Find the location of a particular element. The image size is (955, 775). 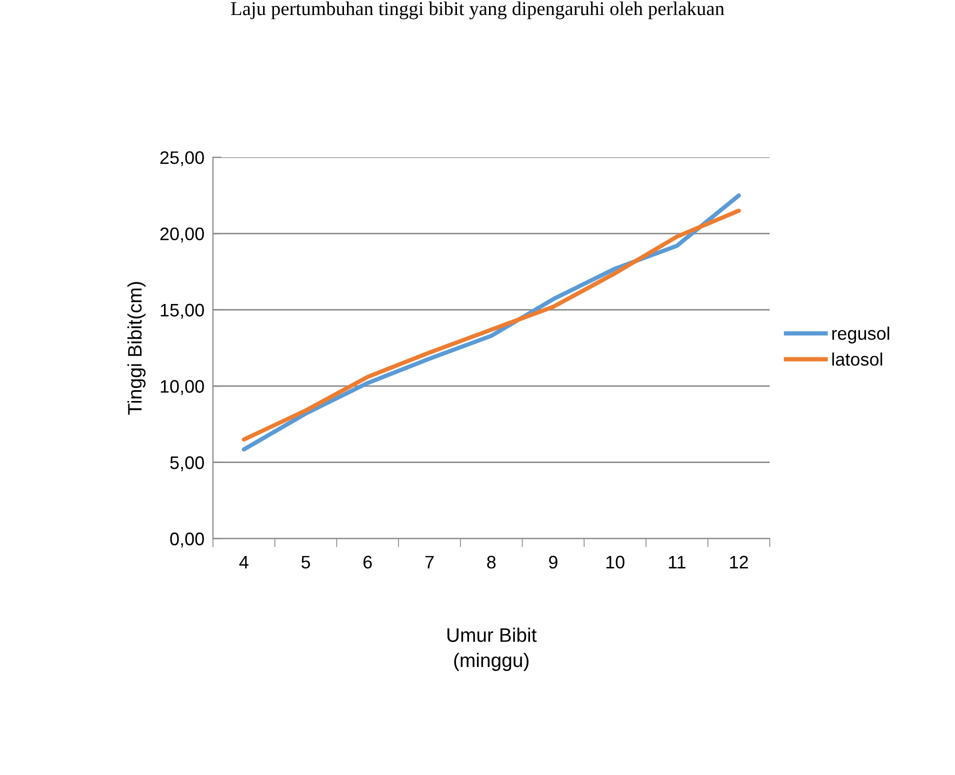

text: Laju pertumbuhan tinggi bibit yang dipengaruhi oleh perlakuan is located at coordinates (477, 11).